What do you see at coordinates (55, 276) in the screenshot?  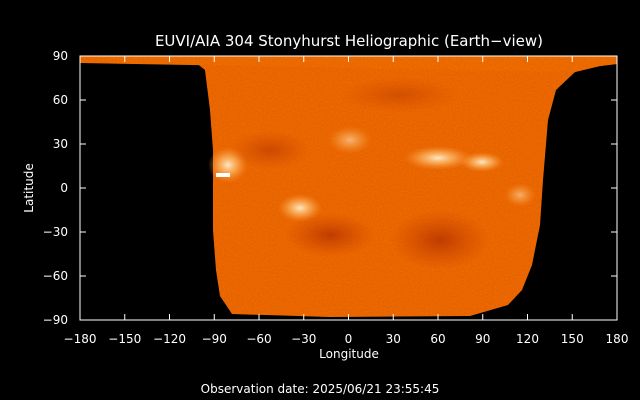 I see `y-tick-label: −60` at bounding box center [55, 276].